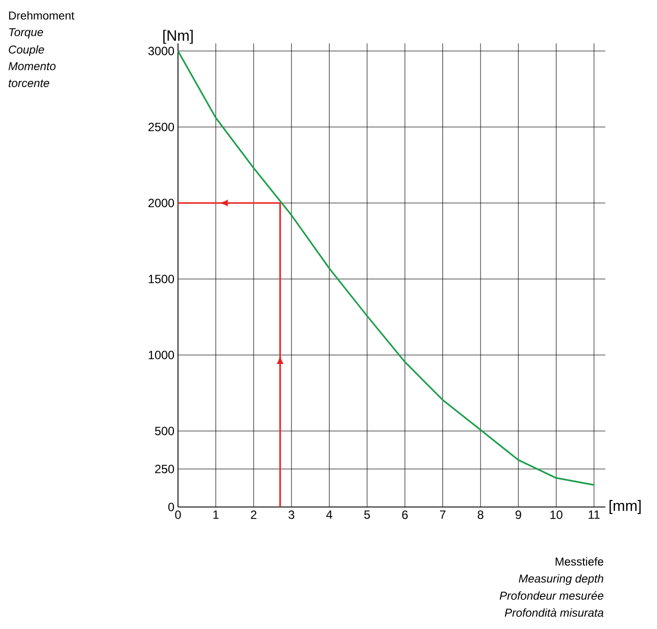 The height and width of the screenshot is (629, 657). I want to click on text: Drehmoment, so click(41, 15).